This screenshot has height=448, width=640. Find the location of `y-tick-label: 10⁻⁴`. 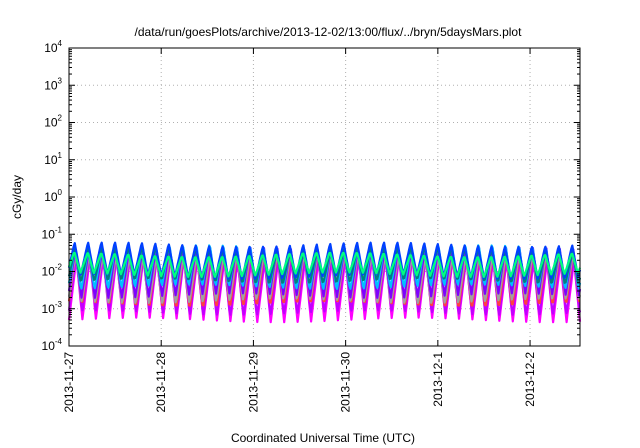

y-tick-label: 10⁻⁴ is located at coordinates (52, 345).